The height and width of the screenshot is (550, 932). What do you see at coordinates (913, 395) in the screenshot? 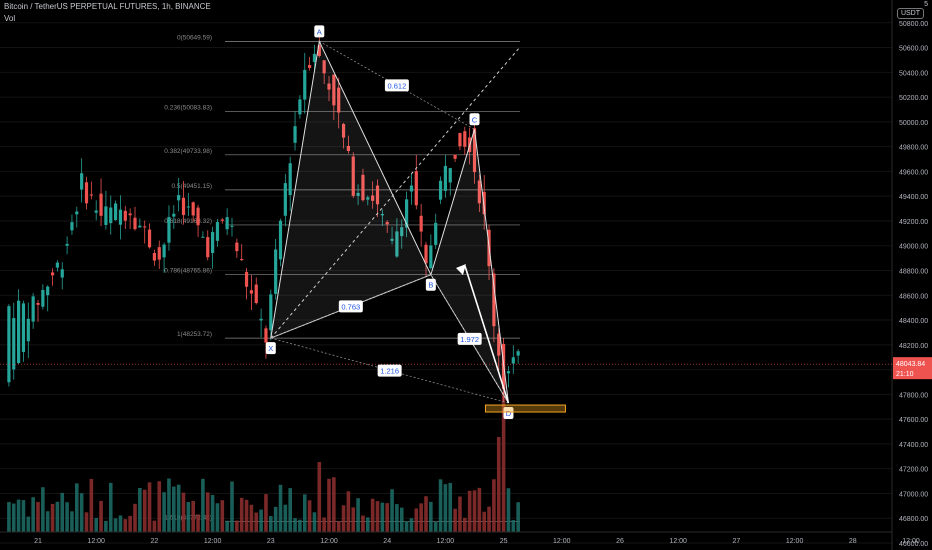
I see `price-tick-label: 47800.00` at bounding box center [913, 395].